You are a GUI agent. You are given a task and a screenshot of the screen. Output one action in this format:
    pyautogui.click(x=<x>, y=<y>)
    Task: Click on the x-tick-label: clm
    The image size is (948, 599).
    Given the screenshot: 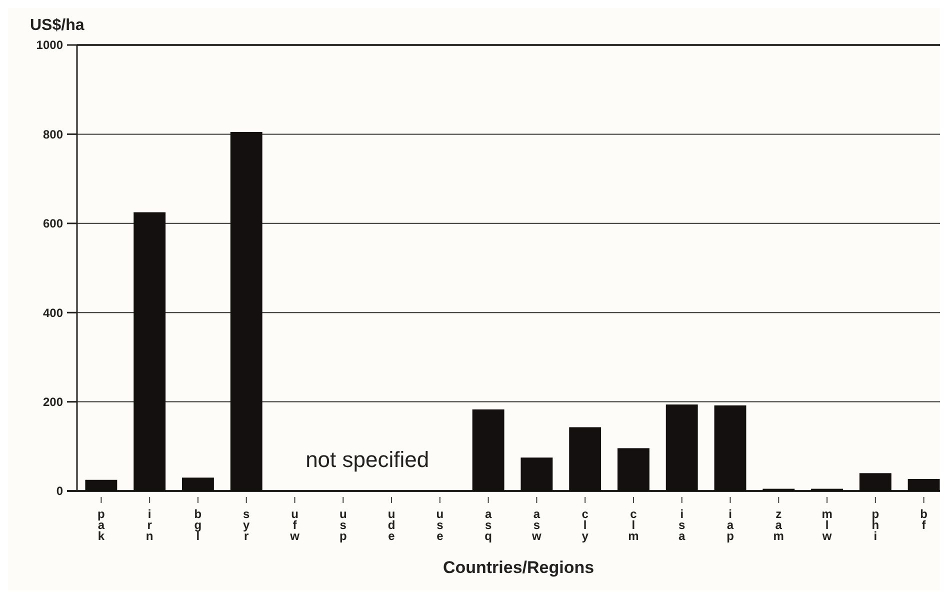 What is the action you would take?
    pyautogui.click(x=633, y=525)
    